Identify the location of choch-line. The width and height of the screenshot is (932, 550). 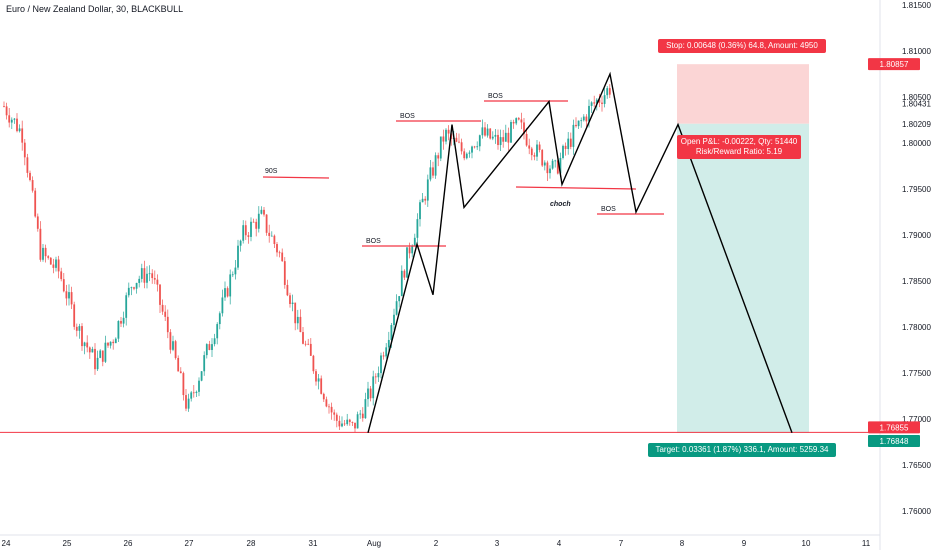
(576, 188).